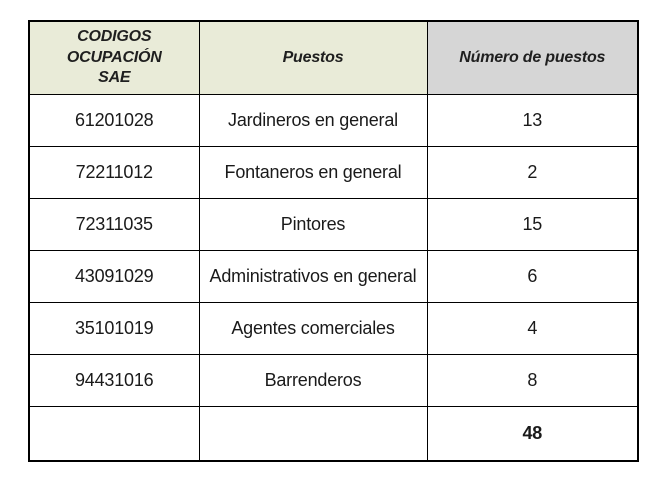 This screenshot has height=477, width=655. I want to click on cell-codigo: 94431016, so click(114, 380).